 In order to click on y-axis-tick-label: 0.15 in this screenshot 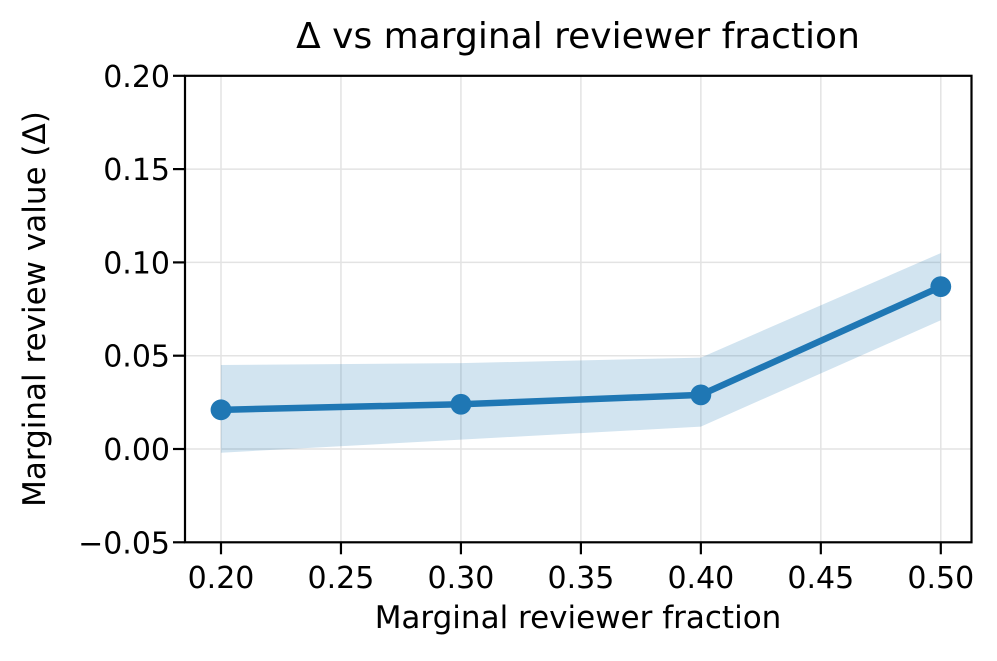, I will do `click(136, 170)`.